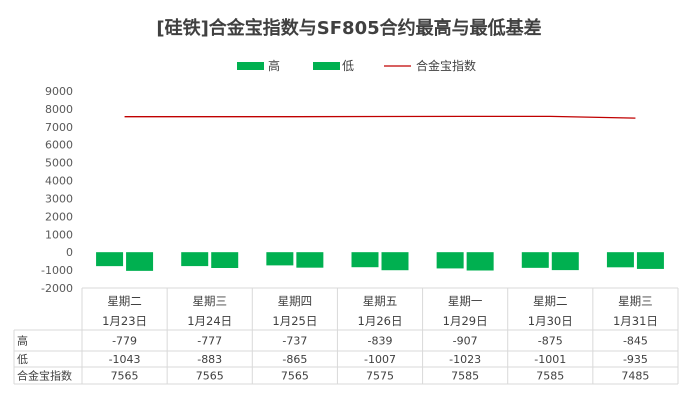 The width and height of the screenshot is (698, 401). What do you see at coordinates (294, 321) in the screenshot?
I see `category-date: 1月25日` at bounding box center [294, 321].